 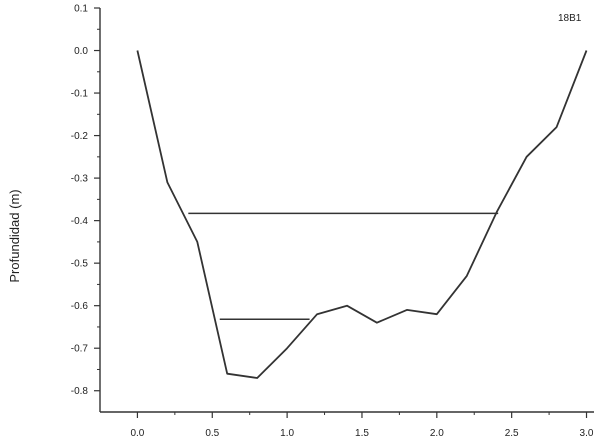 I want to click on y-tick-label: -0.2, so click(x=80, y=136).